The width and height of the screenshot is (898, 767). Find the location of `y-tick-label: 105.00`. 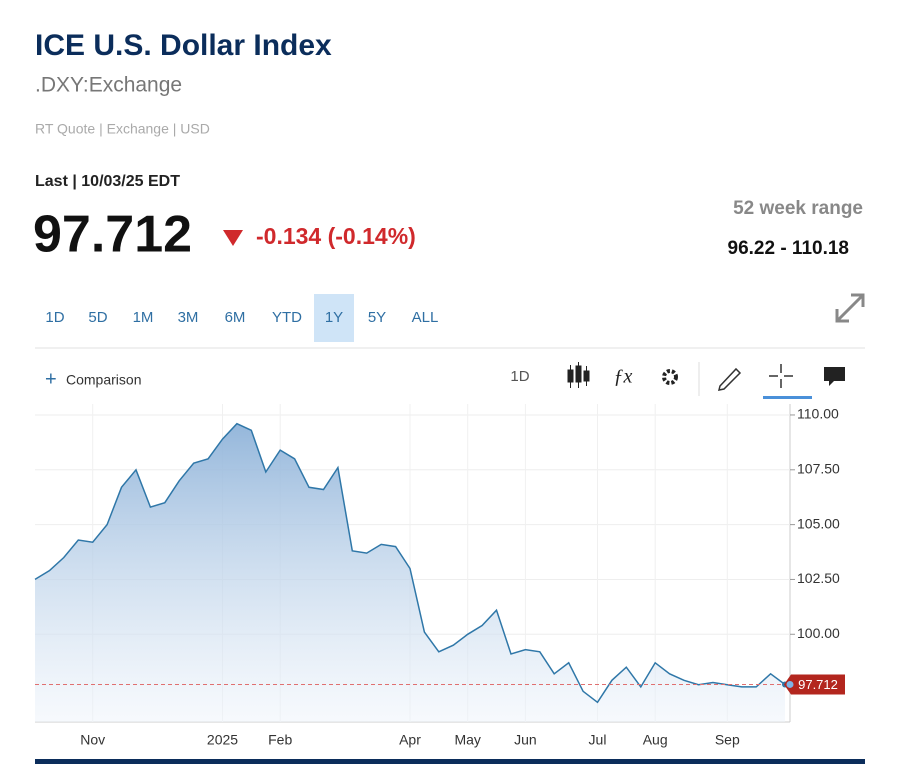

y-tick-label: 105.00 is located at coordinates (818, 523).